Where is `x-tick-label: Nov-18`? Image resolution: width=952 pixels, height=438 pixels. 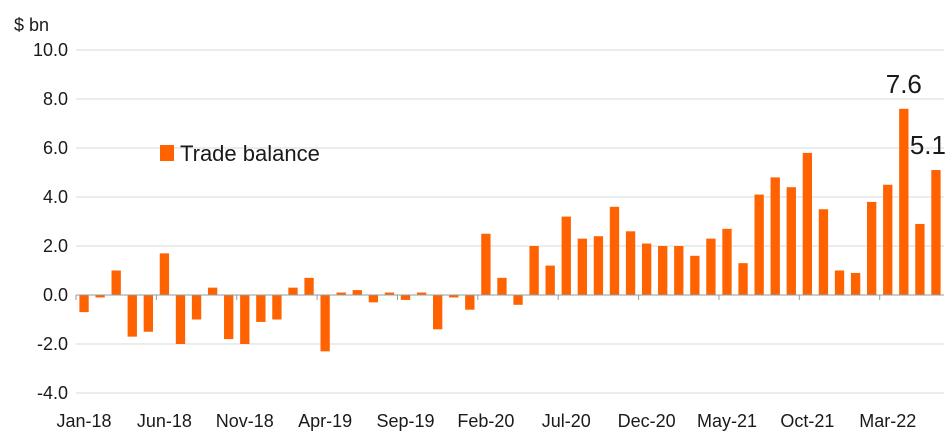
x-tick-label: Nov-18 is located at coordinates (245, 421).